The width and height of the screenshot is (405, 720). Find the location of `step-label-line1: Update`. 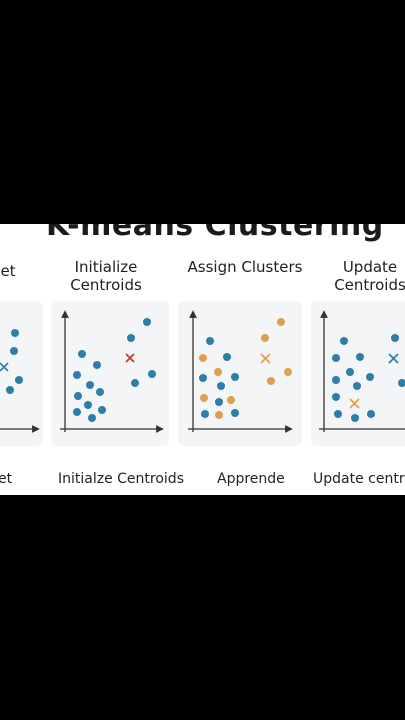

step-label-line1: Update is located at coordinates (370, 267).